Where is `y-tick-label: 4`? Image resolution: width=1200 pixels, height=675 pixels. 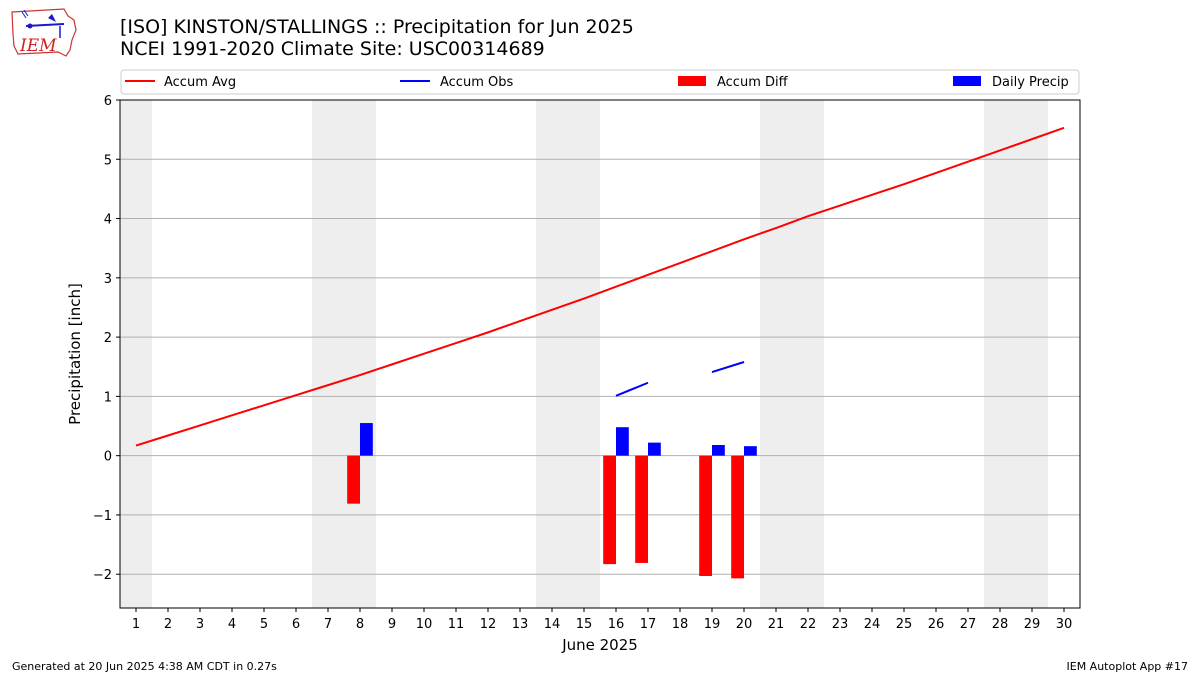 y-tick-label: 4 is located at coordinates (108, 220).